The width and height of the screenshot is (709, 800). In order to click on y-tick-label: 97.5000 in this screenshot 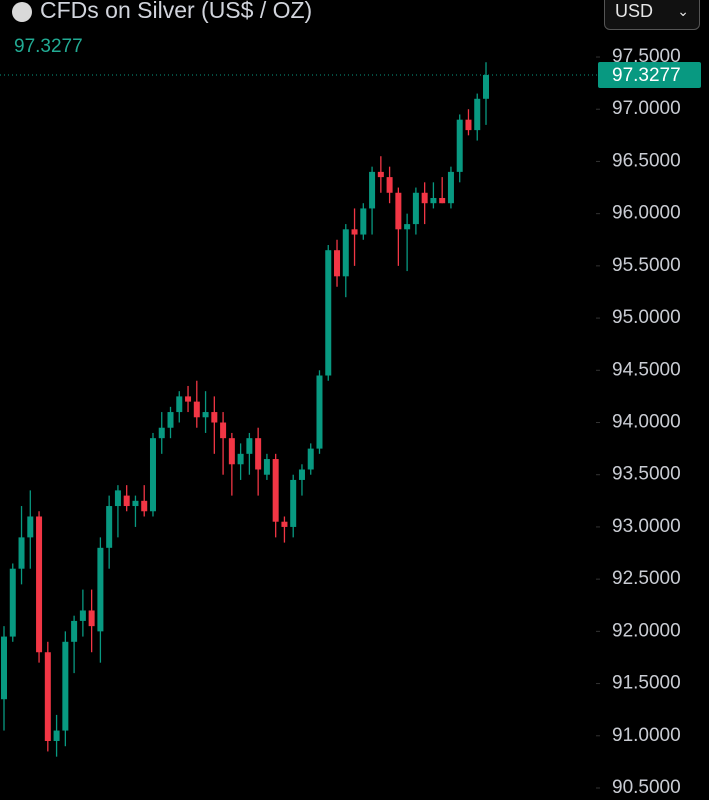, I will do `click(646, 56)`.